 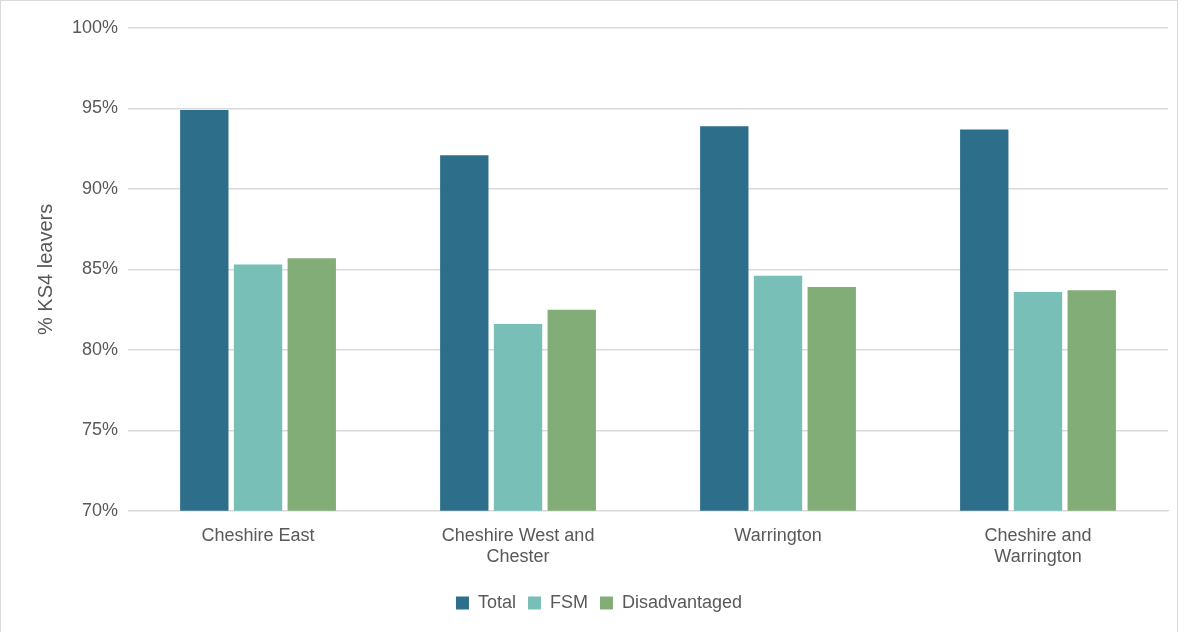 I want to click on legend-label: FSM, so click(x=568, y=601).